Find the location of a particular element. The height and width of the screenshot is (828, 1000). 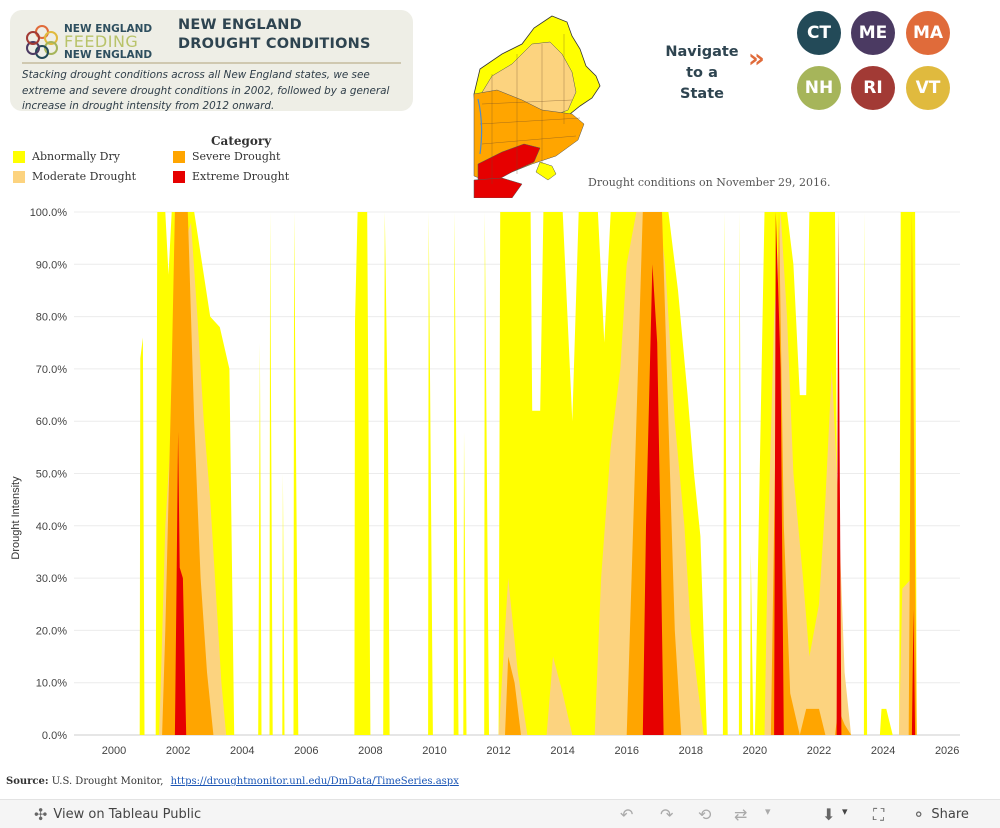

x-tick-label: 2024 is located at coordinates (883, 751).